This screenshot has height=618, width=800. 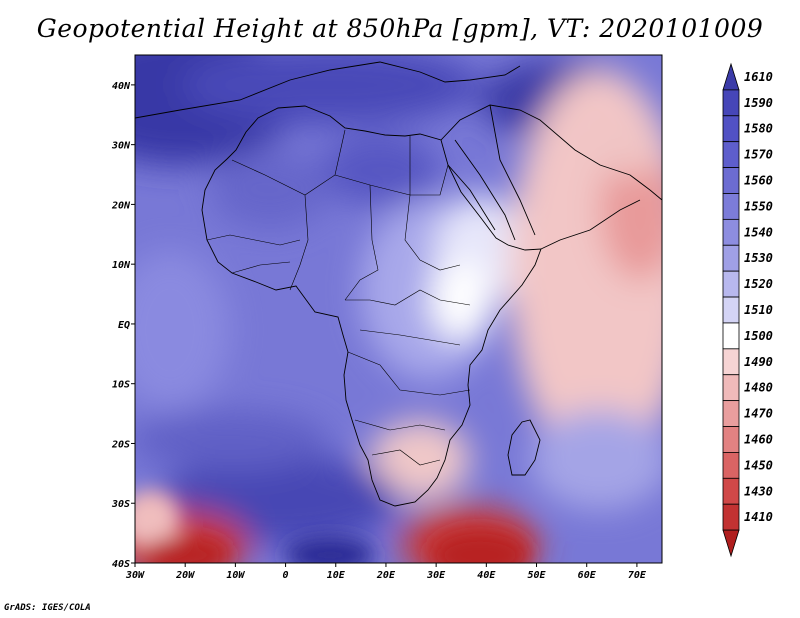 What do you see at coordinates (626, 150) in the screenshot?
I see `field-persian-gulf` at bounding box center [626, 150].